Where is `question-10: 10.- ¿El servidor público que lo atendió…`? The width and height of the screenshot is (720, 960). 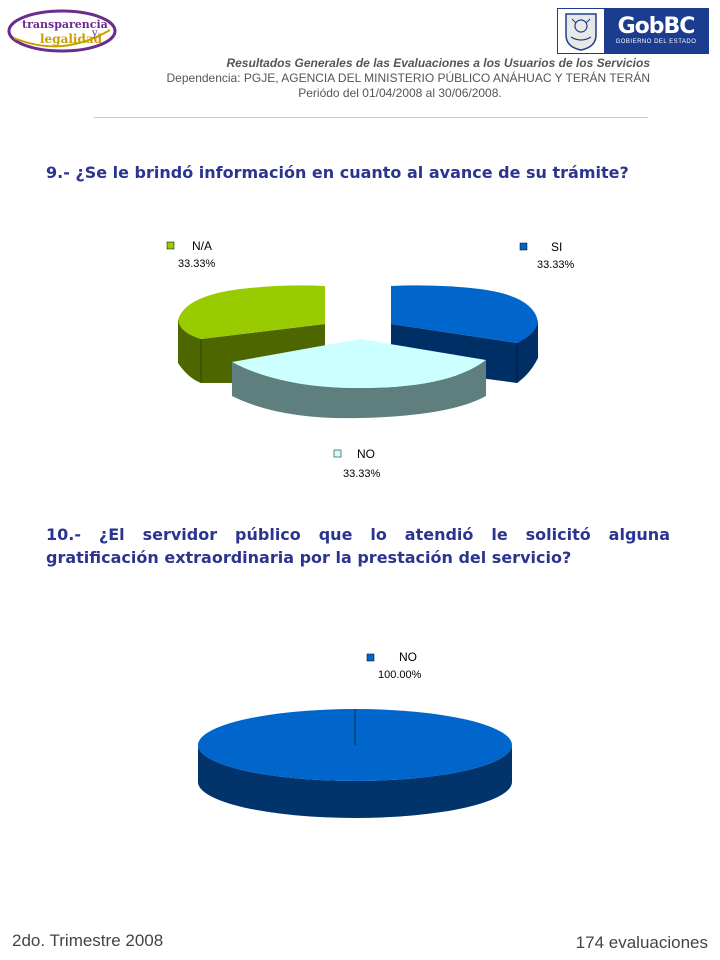
question-10: 10.- ¿El servidor público que lo atendió… is located at coordinates (358, 546).